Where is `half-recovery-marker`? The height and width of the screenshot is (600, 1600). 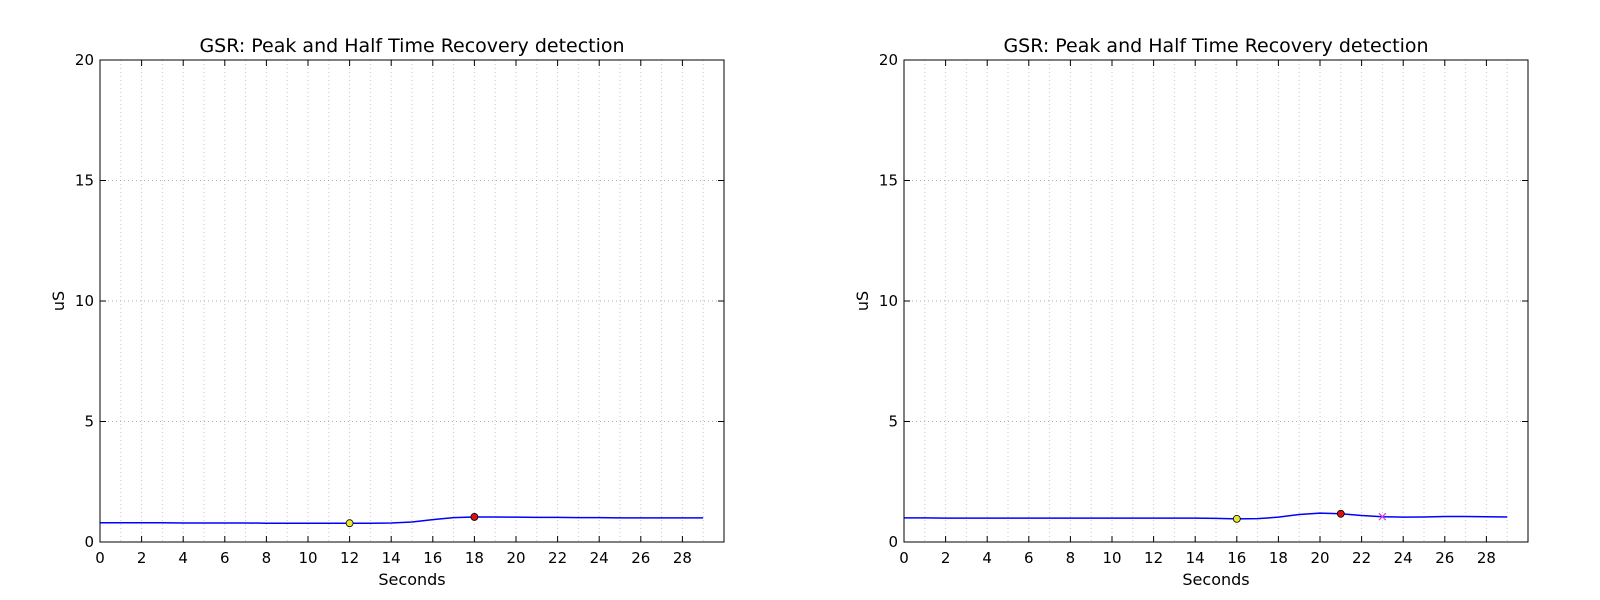 half-recovery-marker is located at coordinates (1382, 516).